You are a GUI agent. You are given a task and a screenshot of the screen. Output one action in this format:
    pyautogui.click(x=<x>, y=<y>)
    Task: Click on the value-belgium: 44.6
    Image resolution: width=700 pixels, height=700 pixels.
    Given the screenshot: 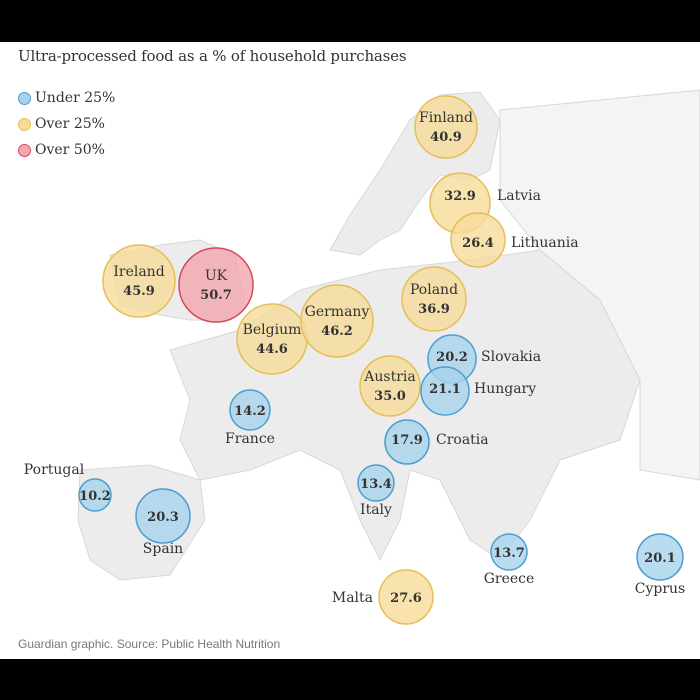 What is the action you would take?
    pyautogui.click(x=272, y=349)
    